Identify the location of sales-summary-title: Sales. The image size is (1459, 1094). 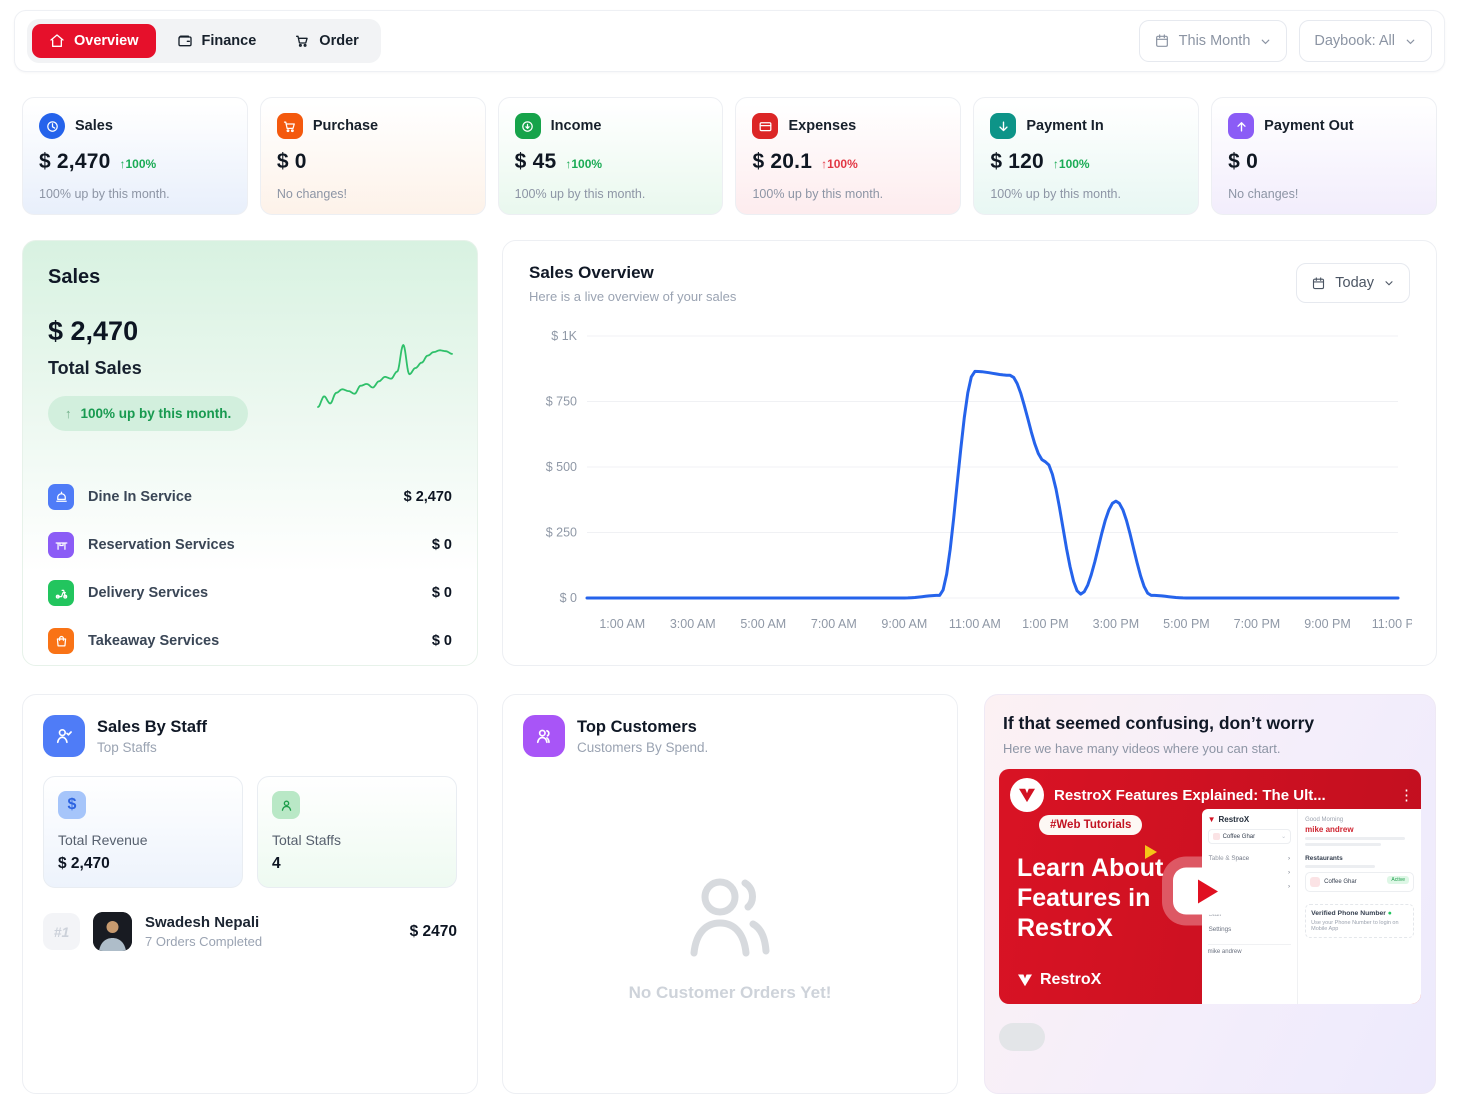
(74, 277).